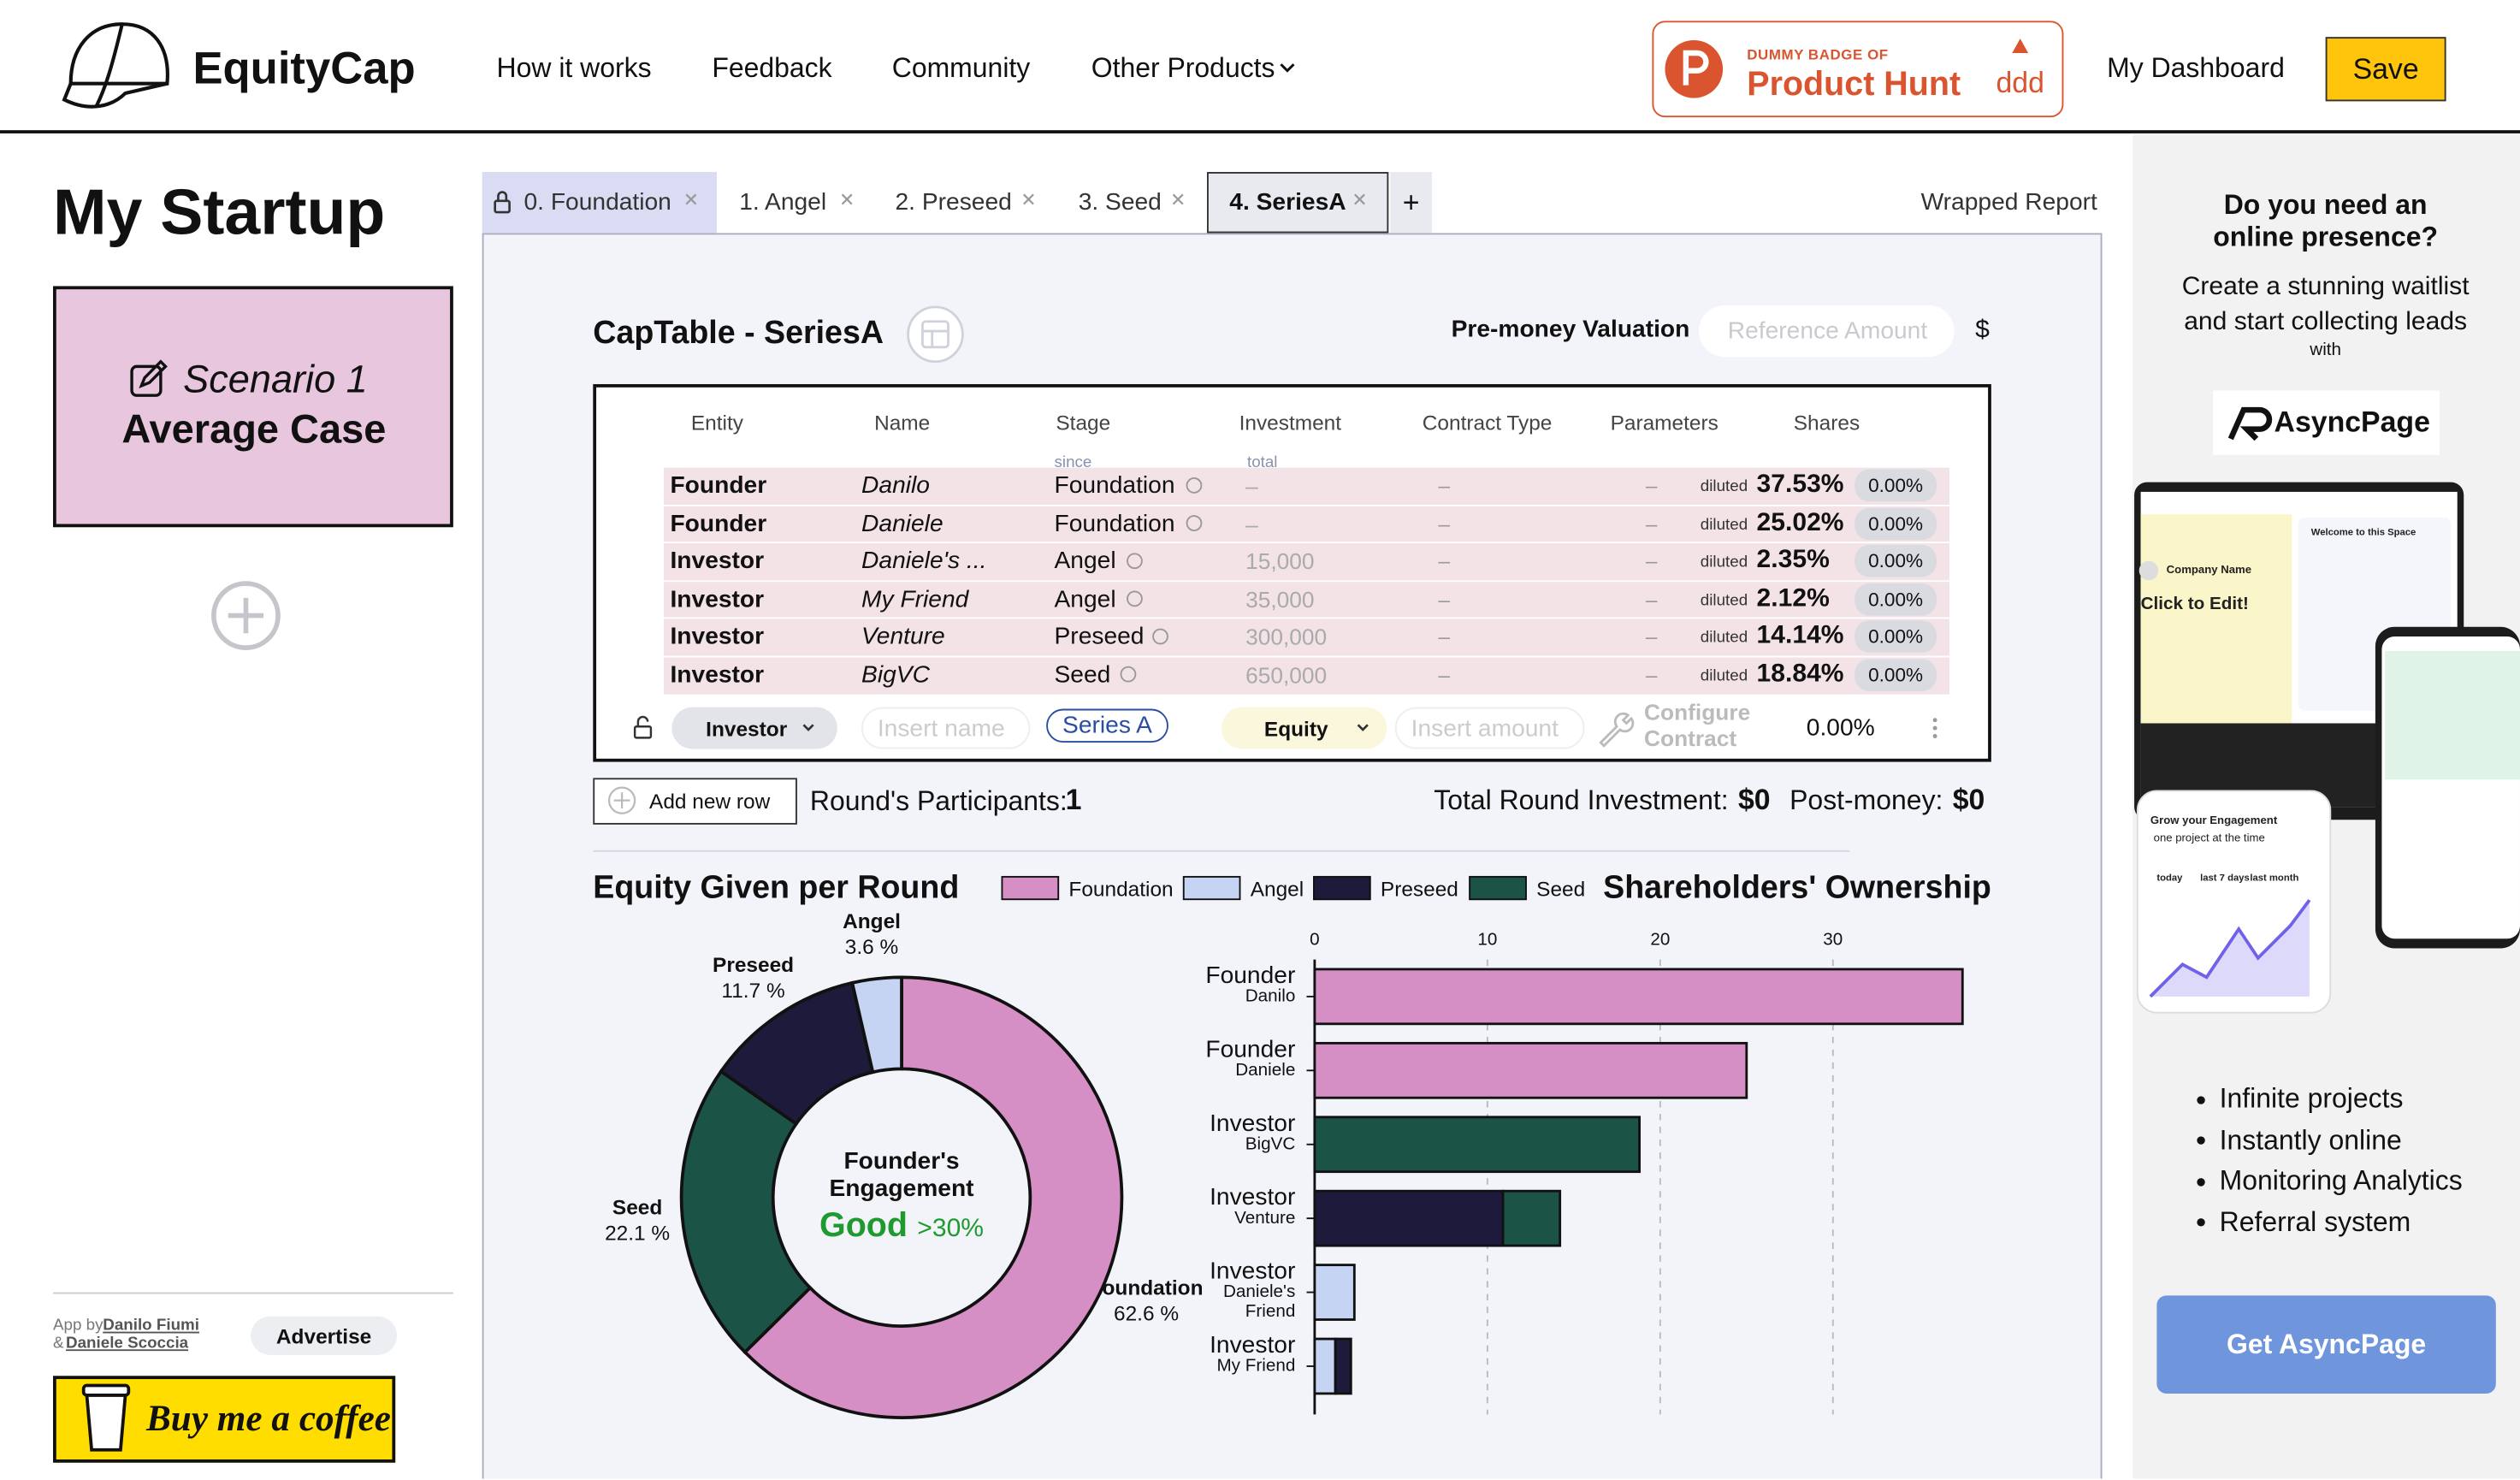 The image size is (2520, 1480). What do you see at coordinates (772, 68) in the screenshot?
I see `nav-link: Feedback` at bounding box center [772, 68].